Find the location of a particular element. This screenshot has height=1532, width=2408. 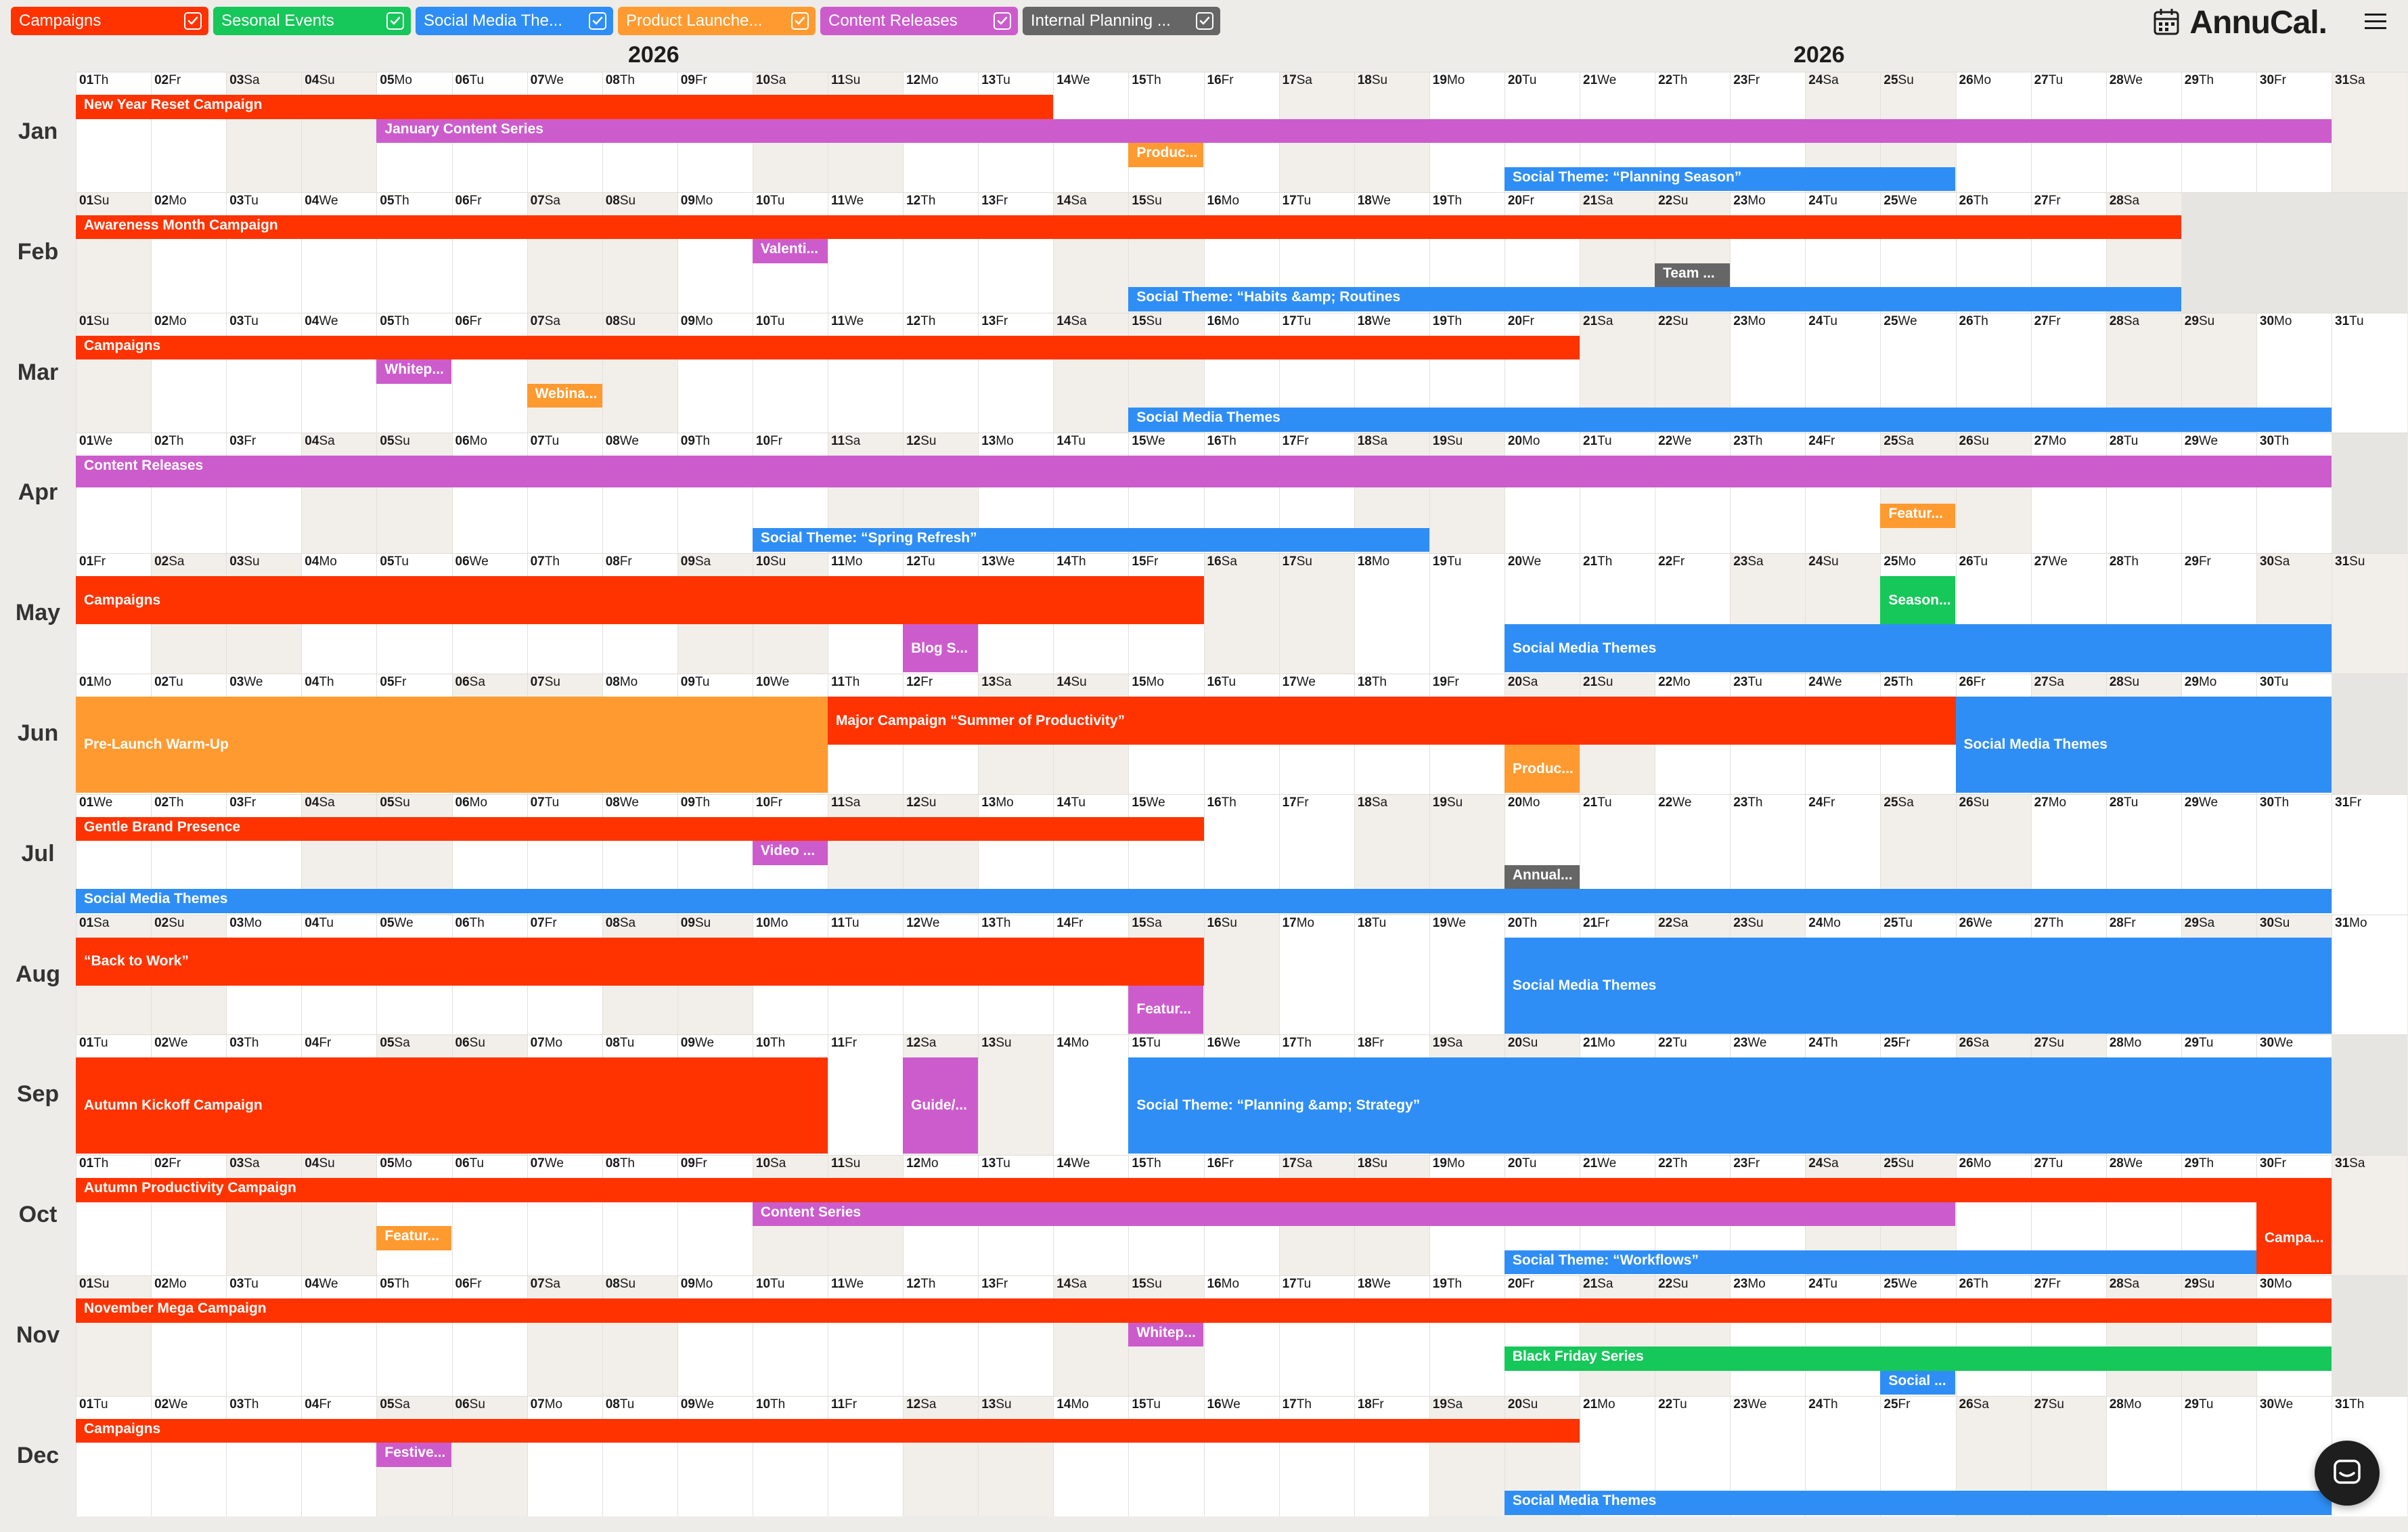

day-cell: 05Su is located at coordinates (414, 493).